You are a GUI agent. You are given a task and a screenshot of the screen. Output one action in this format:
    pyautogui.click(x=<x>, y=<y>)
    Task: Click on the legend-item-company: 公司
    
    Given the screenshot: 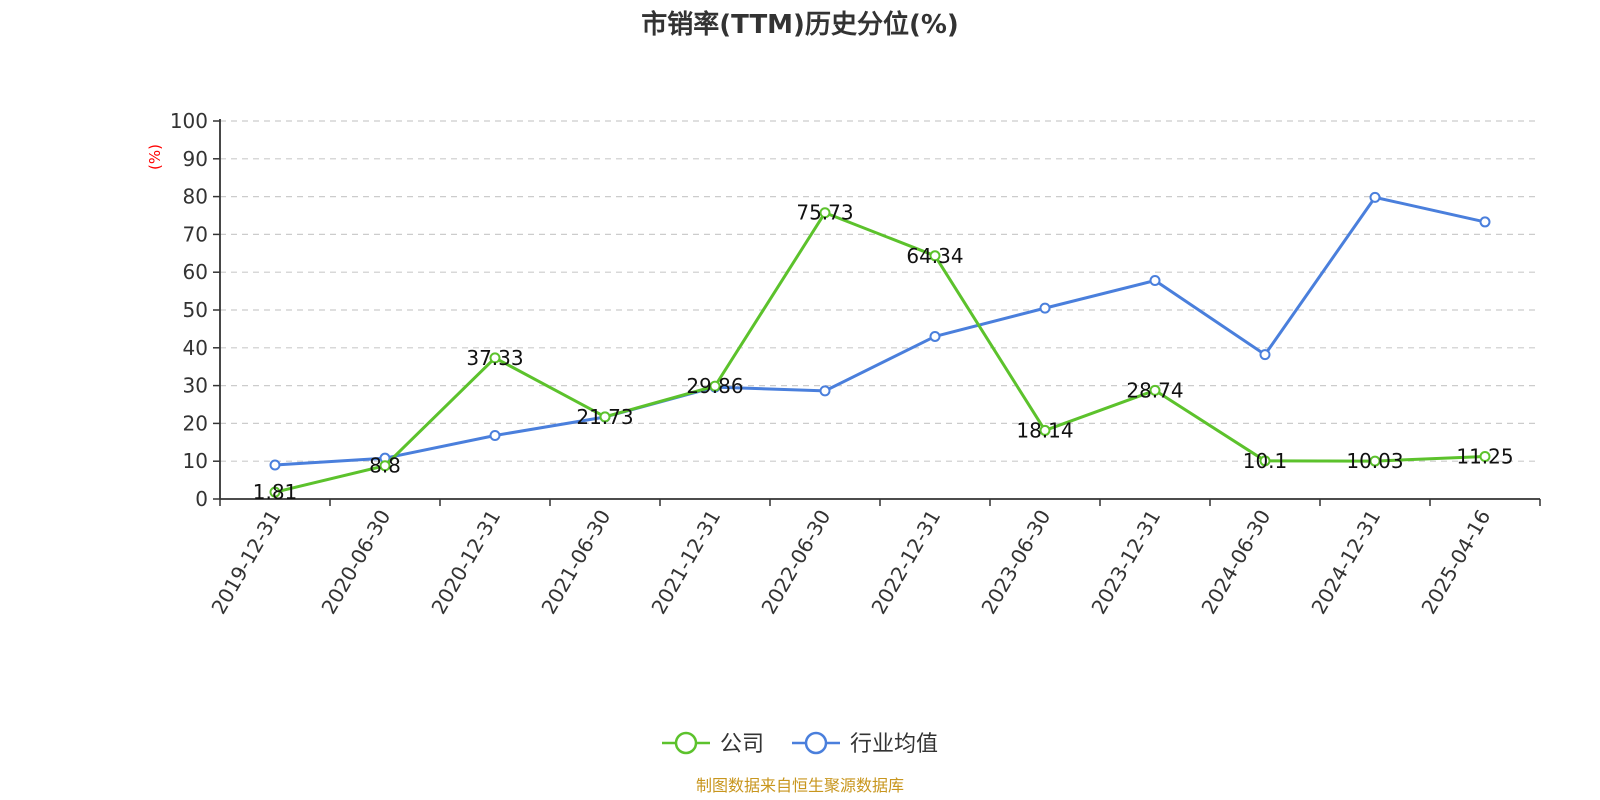 What is the action you would take?
    pyautogui.click(x=713, y=744)
    